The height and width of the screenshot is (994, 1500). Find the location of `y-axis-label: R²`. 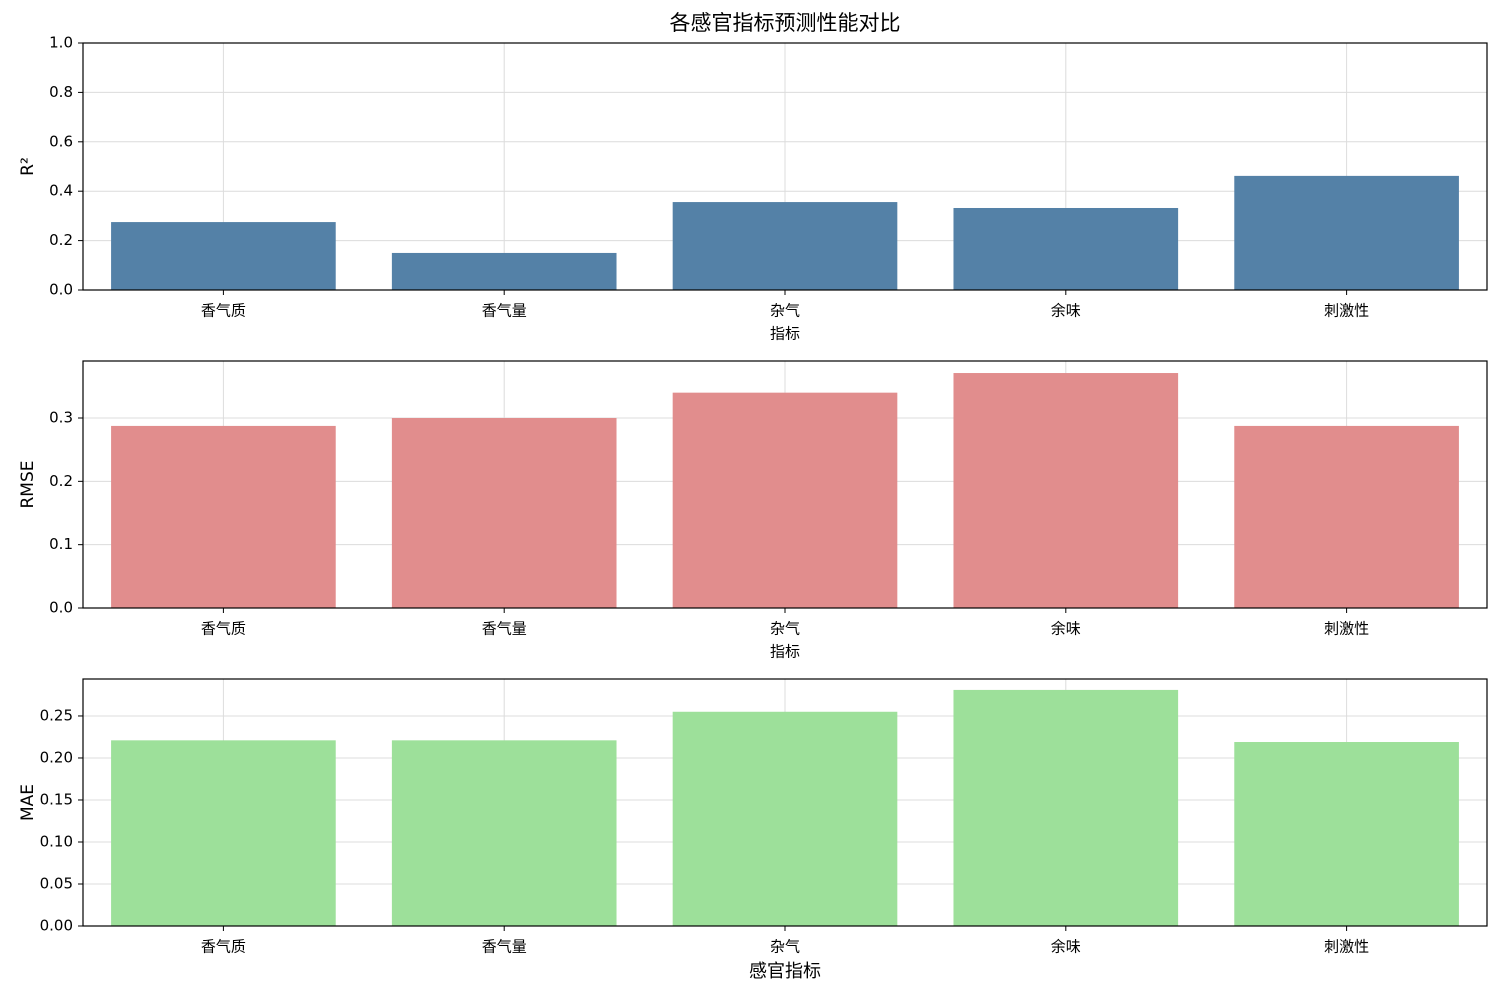

y-axis-label: R² is located at coordinates (28, 166).